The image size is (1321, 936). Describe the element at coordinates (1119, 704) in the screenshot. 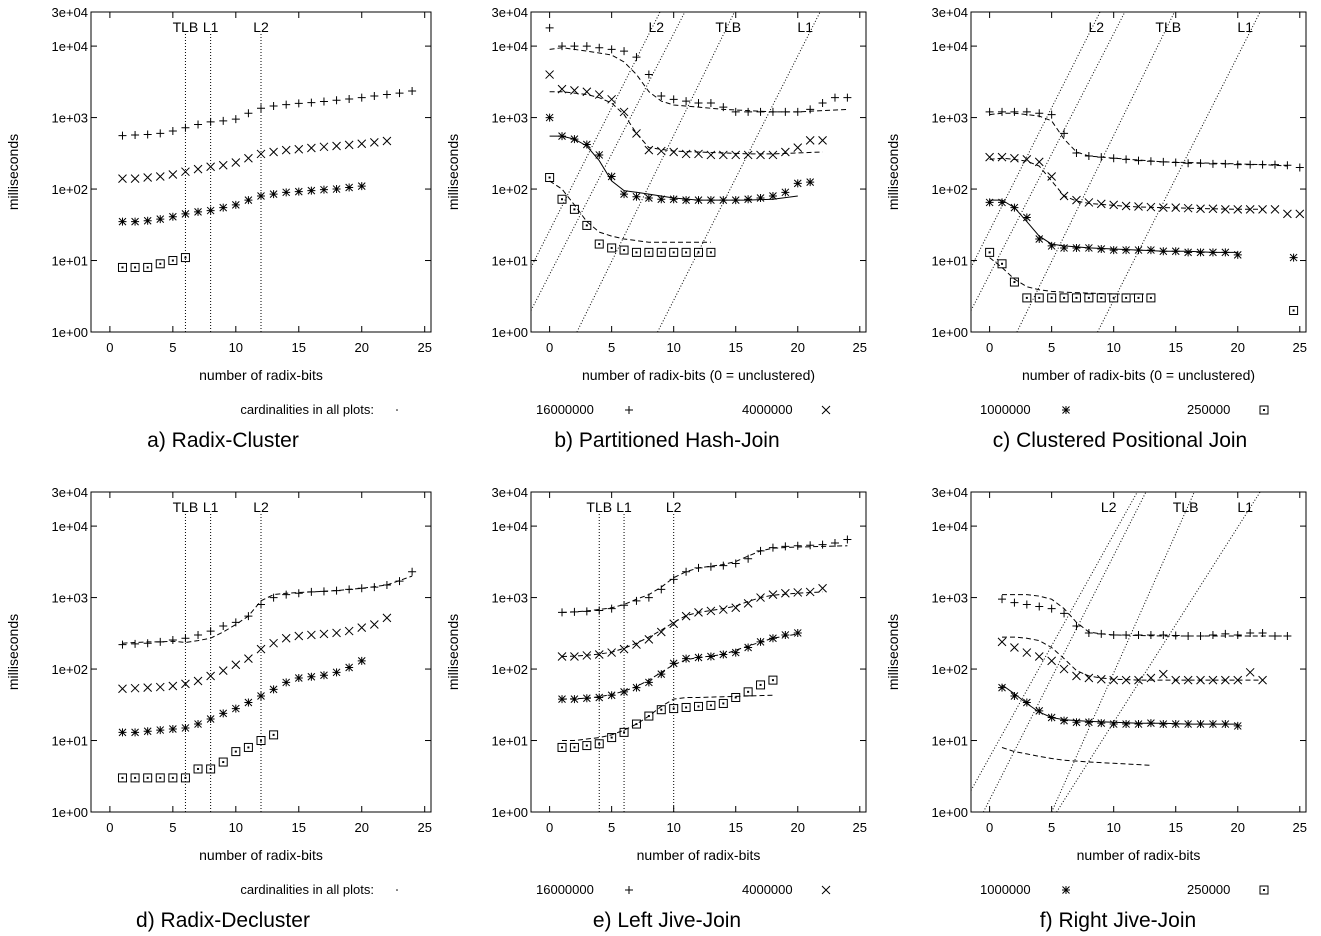

I see `model-curve` at that location.